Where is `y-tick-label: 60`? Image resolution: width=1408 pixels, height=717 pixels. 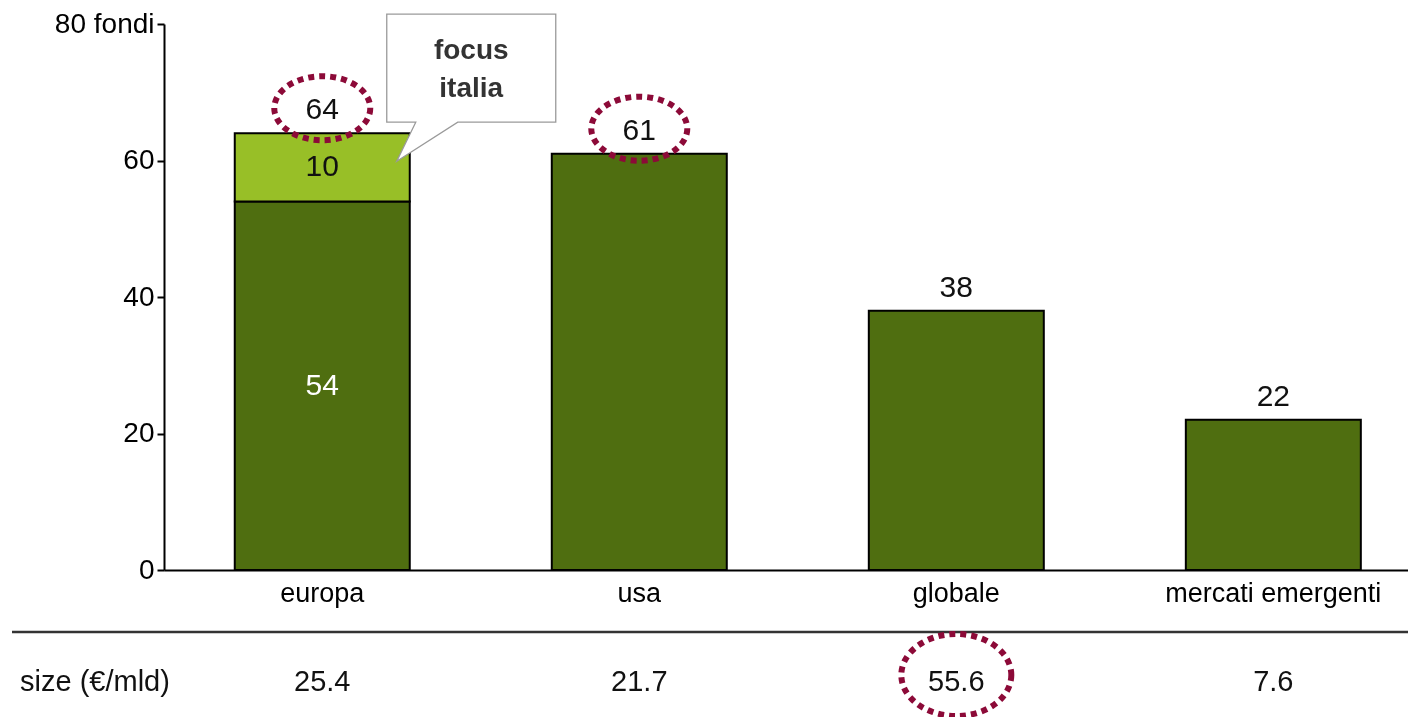
y-tick-label: 60 is located at coordinates (139, 159).